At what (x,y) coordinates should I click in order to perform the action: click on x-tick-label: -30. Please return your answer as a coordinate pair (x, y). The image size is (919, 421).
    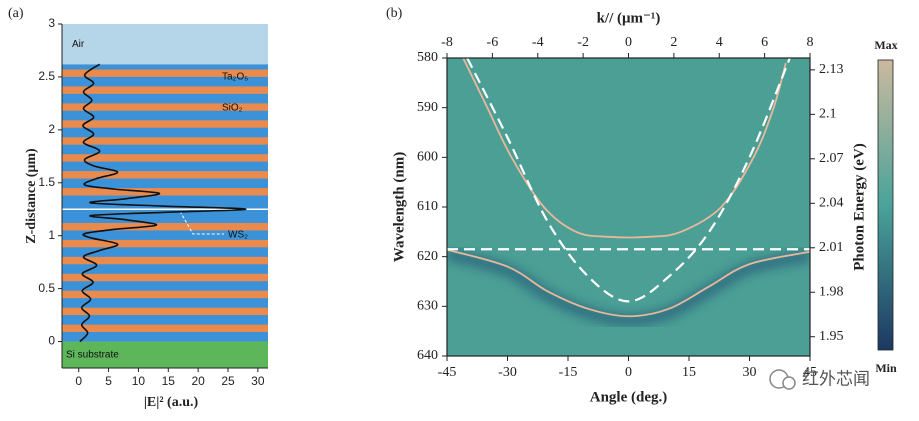
    Looking at the image, I should click on (507, 372).